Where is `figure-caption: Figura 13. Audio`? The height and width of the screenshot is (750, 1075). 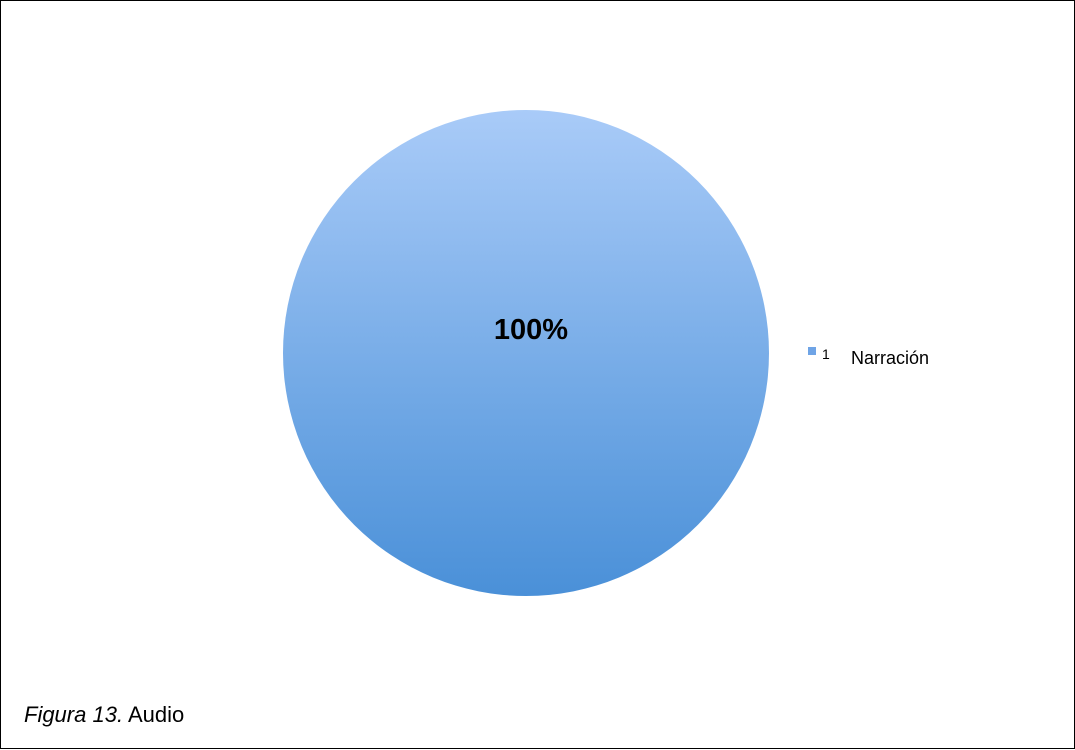 figure-caption: Figura 13. Audio is located at coordinates (104, 715).